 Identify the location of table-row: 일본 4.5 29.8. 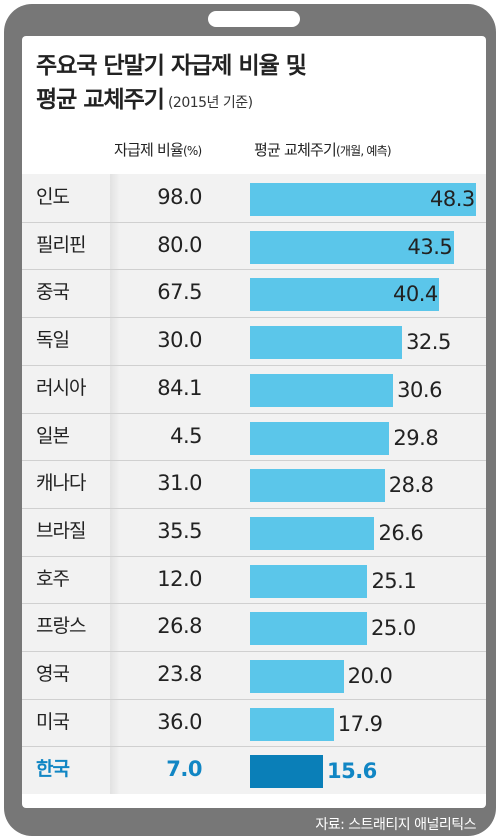
(254, 436).